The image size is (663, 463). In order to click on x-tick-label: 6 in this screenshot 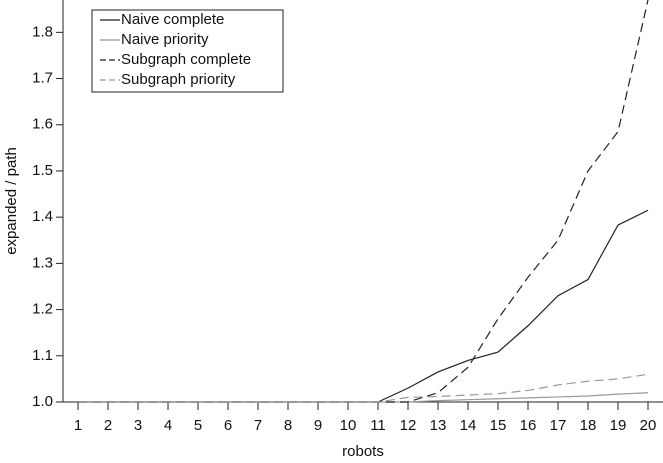, I will do `click(228, 425)`.